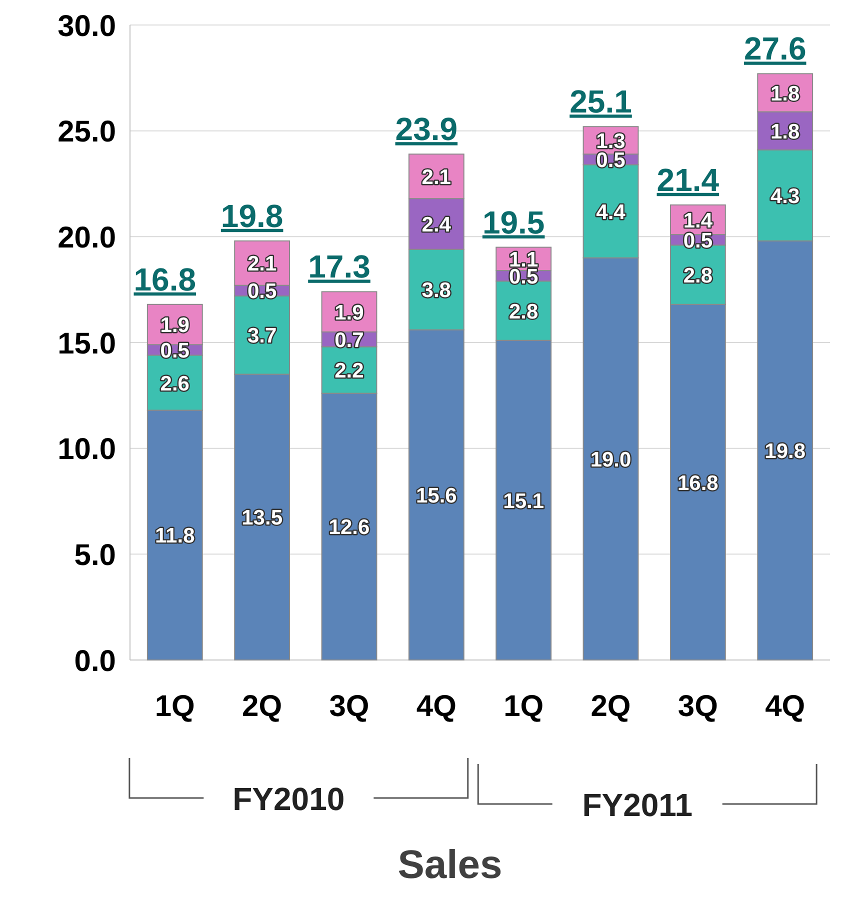 The width and height of the screenshot is (843, 898). Describe the element at coordinates (95, 555) in the screenshot. I see `y-tick-label: 5.0` at that location.